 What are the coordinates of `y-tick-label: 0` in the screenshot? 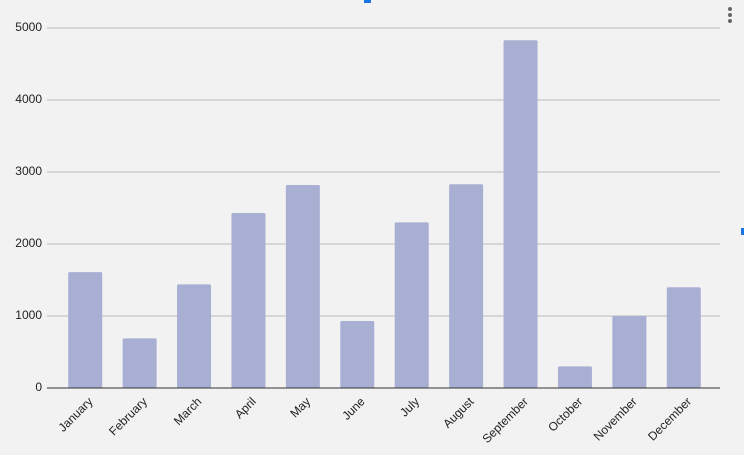 It's located at (38, 387).